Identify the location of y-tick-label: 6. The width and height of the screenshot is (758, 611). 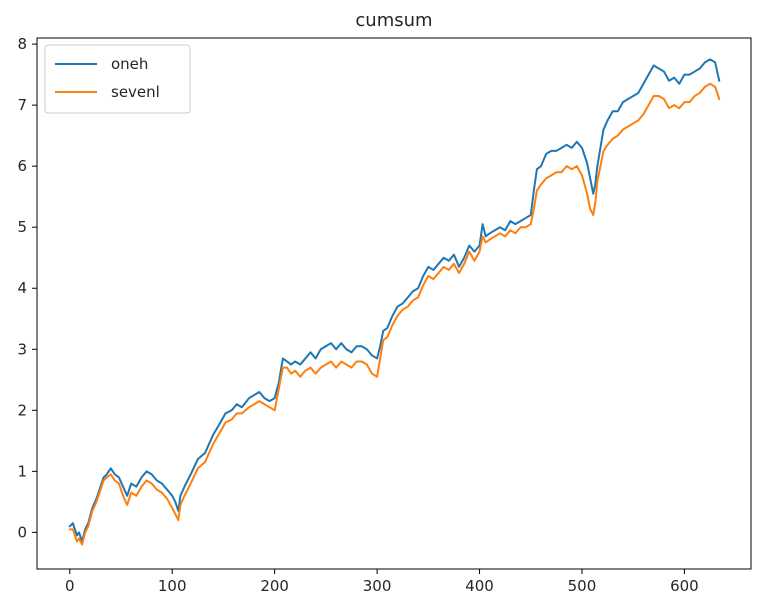
(22, 166).